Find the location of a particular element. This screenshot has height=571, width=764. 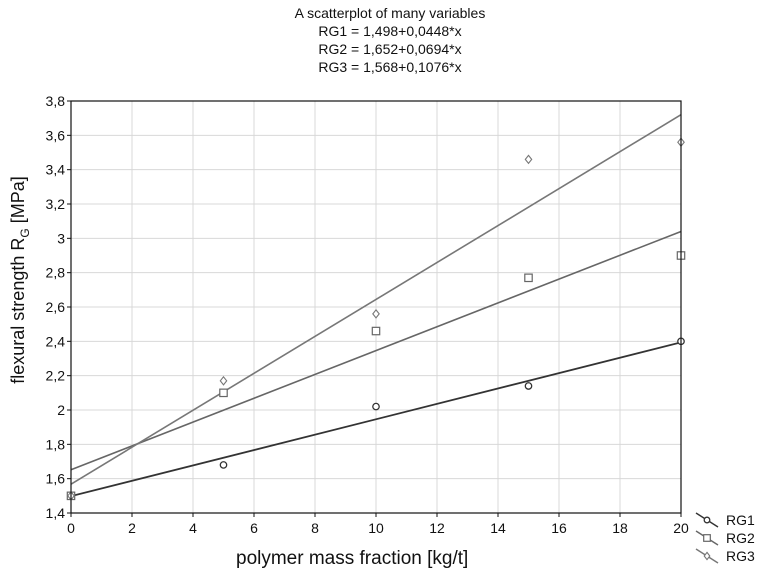

x-tick-label: 2 is located at coordinates (132, 528).